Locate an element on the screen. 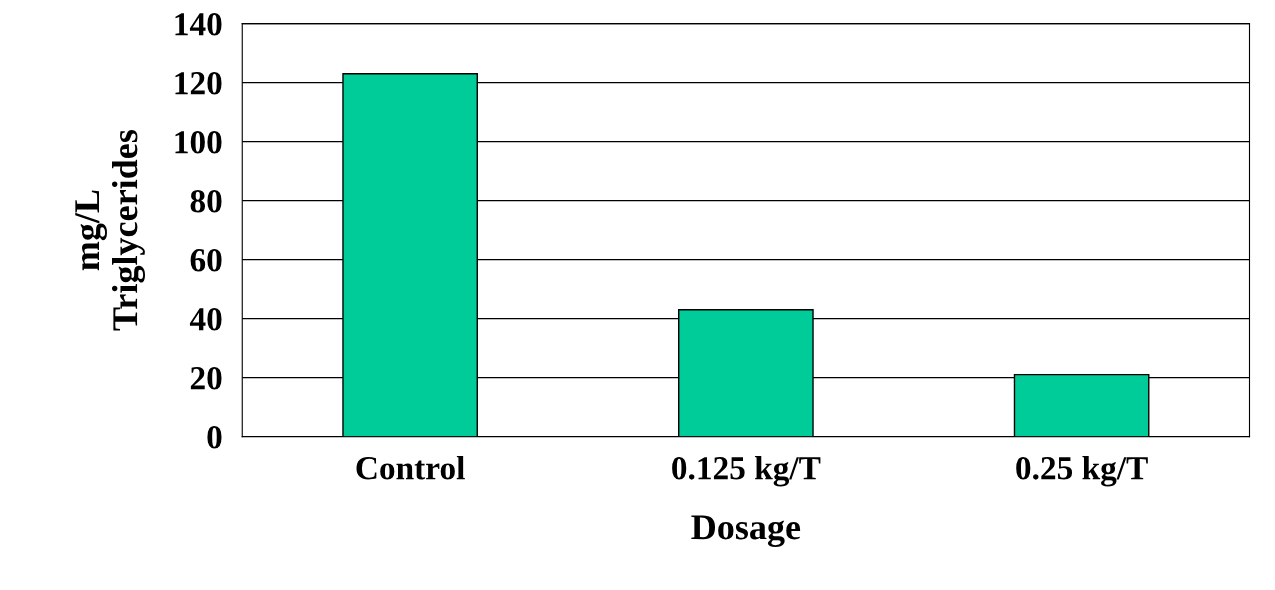  x-tick-label: 0.25 kg/T is located at coordinates (1082, 471).